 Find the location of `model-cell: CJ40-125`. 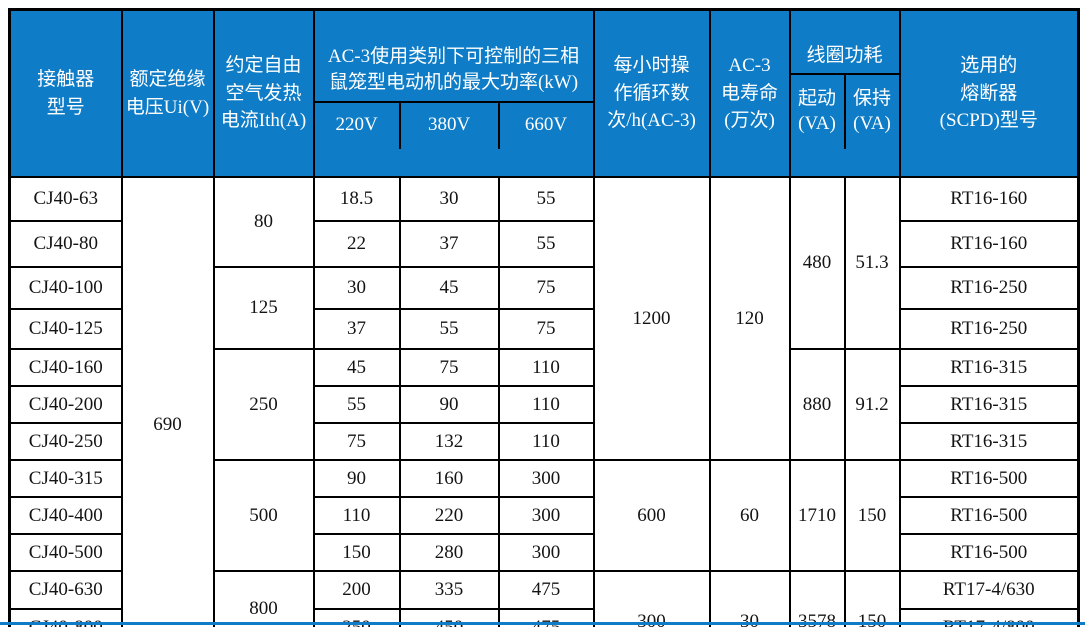

model-cell: CJ40-125 is located at coordinates (65, 329).